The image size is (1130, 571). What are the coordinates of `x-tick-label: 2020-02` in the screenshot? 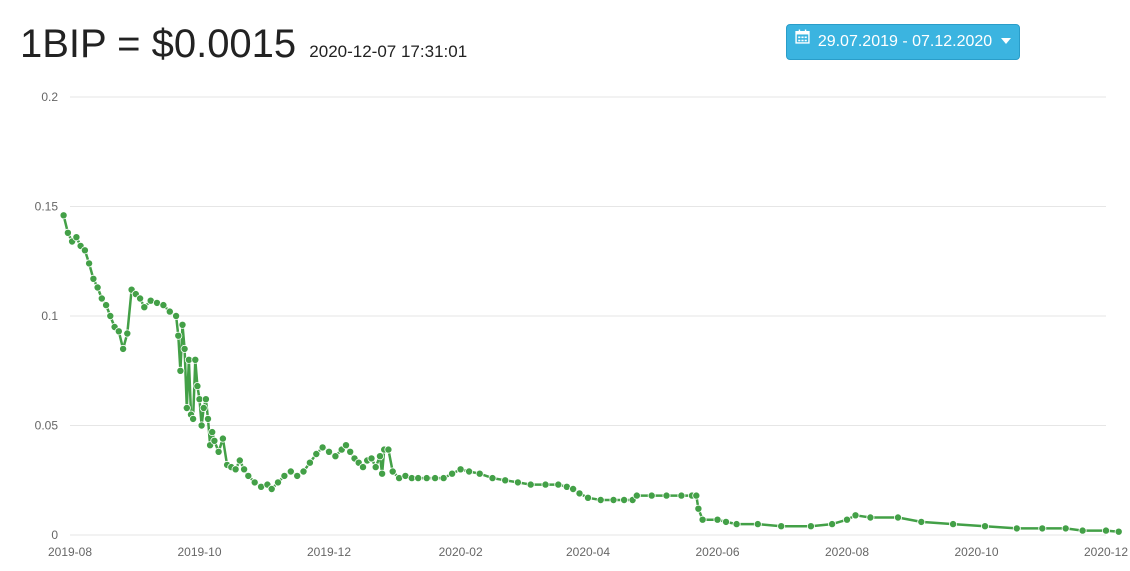 It's located at (461, 552).